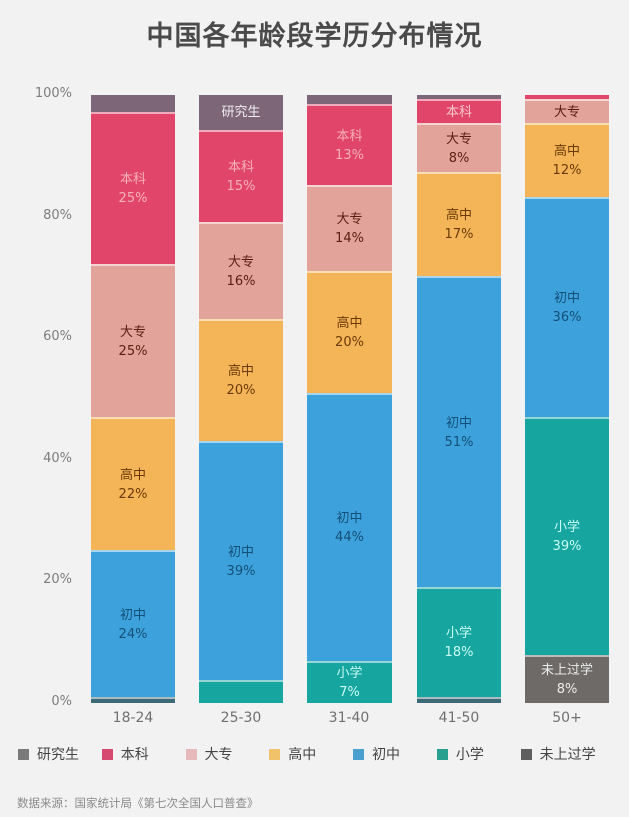 Image resolution: width=629 pixels, height=817 pixels. I want to click on bar-segment-初中: 初中 51%, so click(459, 431).